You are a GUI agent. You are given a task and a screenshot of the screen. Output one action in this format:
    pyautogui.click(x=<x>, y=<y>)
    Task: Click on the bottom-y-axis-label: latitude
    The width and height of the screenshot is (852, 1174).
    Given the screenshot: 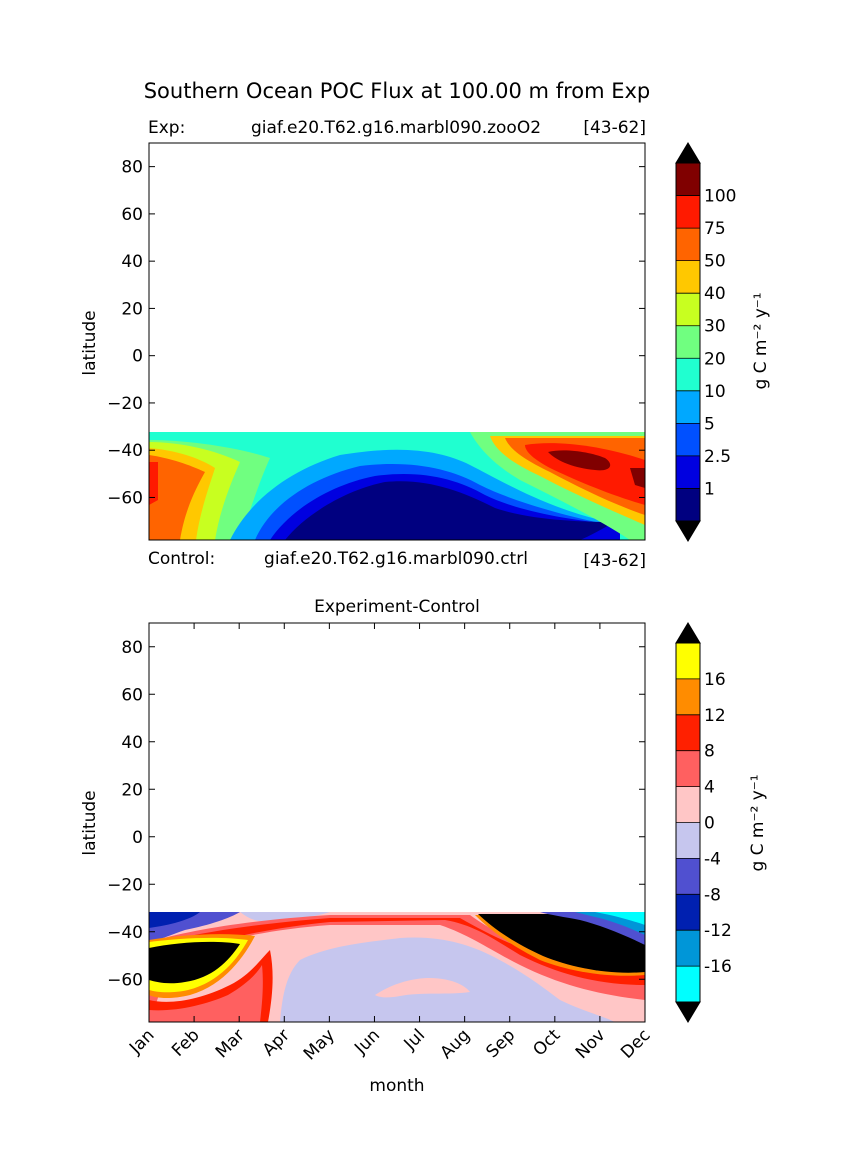 What is the action you would take?
    pyautogui.click(x=90, y=822)
    